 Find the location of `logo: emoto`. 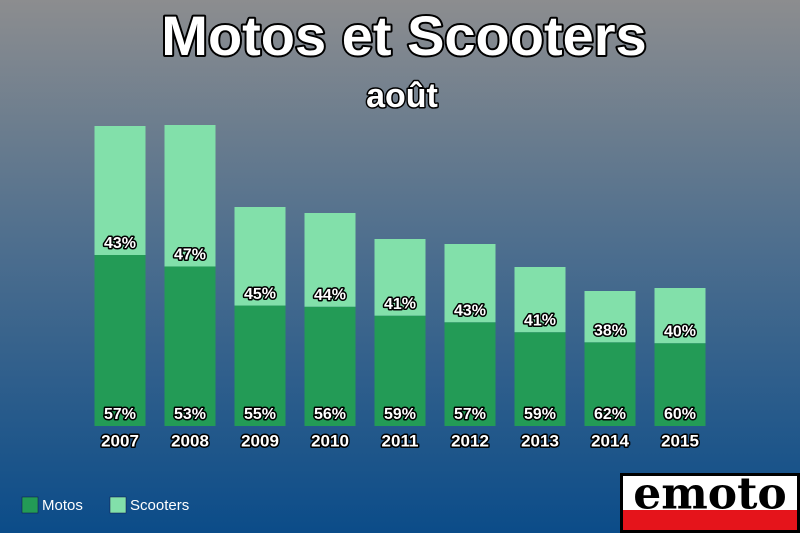

logo: emoto is located at coordinates (710, 501).